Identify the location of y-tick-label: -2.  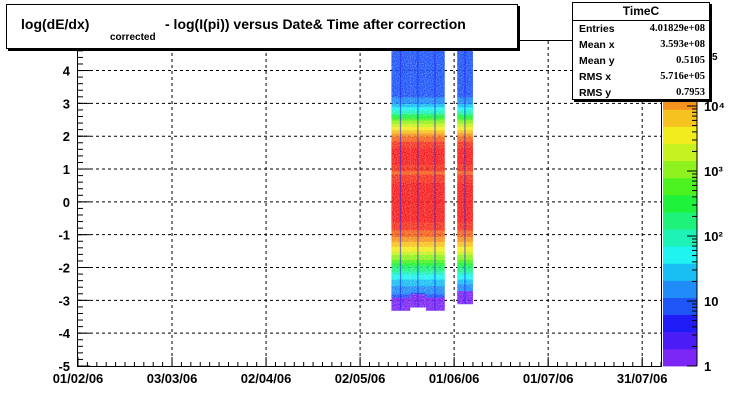
(64, 268).